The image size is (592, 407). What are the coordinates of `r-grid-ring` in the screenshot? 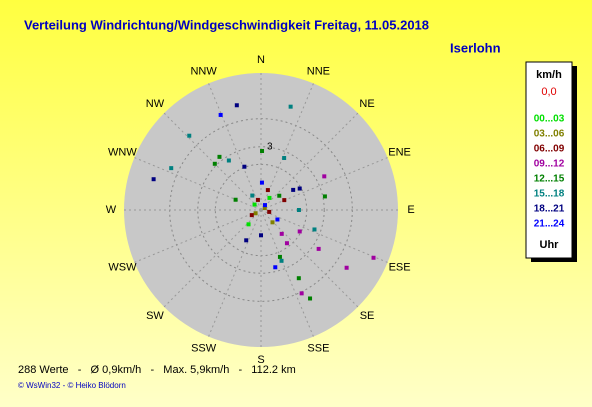 It's located at (261, 210).